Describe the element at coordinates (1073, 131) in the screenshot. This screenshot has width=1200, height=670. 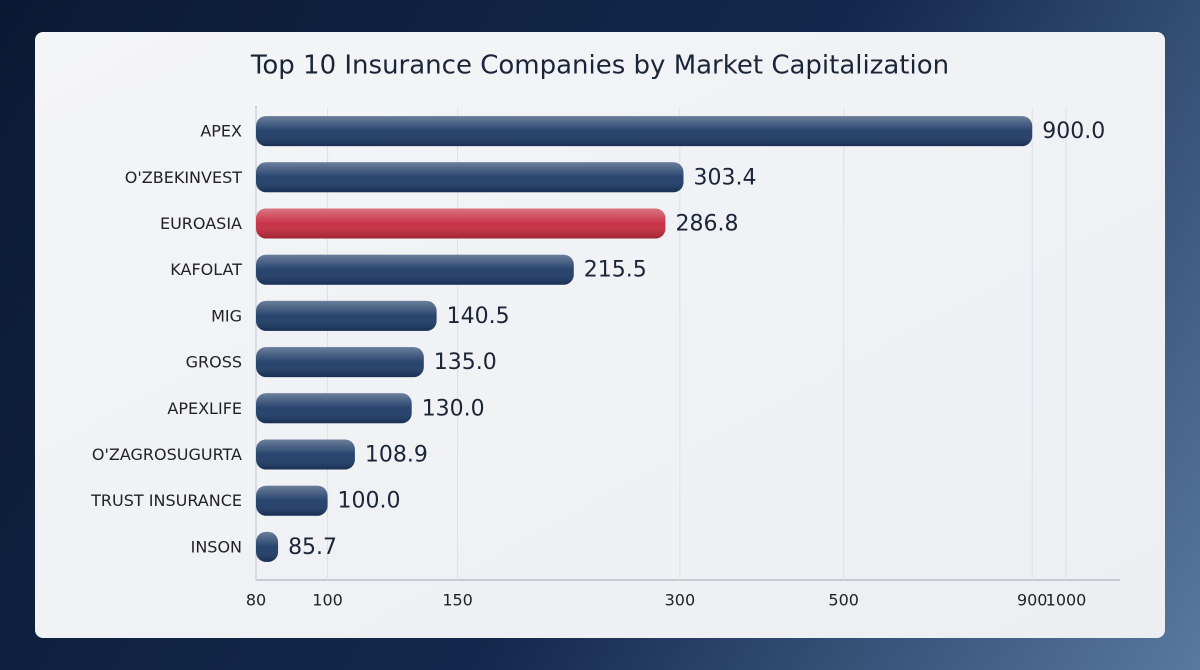
I see `value-label: 900.0` at that location.